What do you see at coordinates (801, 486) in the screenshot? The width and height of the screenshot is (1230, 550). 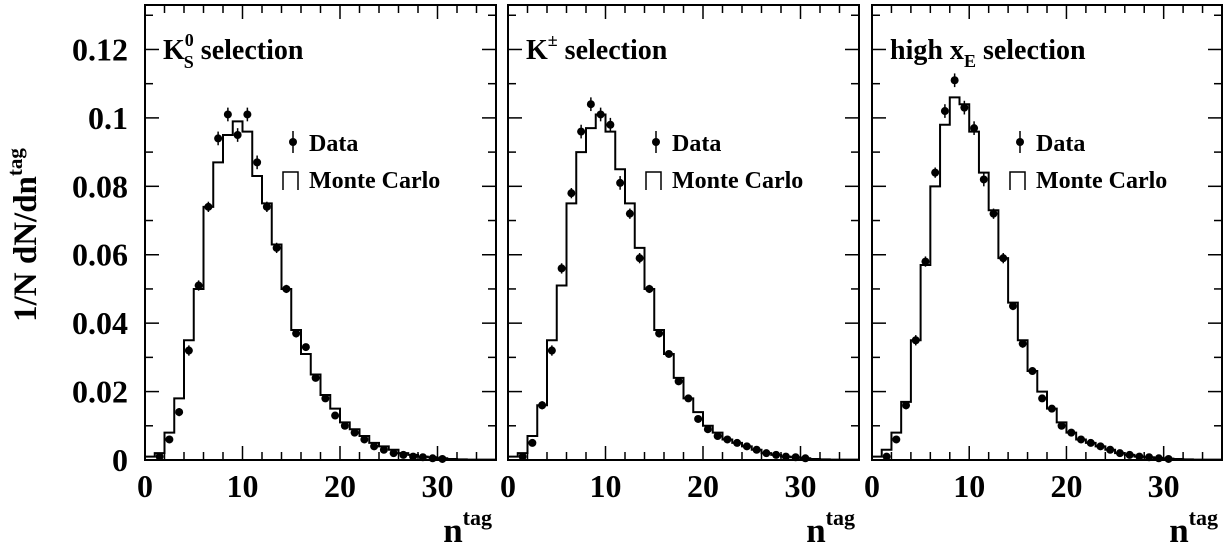 I see `x-tick-label: 30` at bounding box center [801, 486].